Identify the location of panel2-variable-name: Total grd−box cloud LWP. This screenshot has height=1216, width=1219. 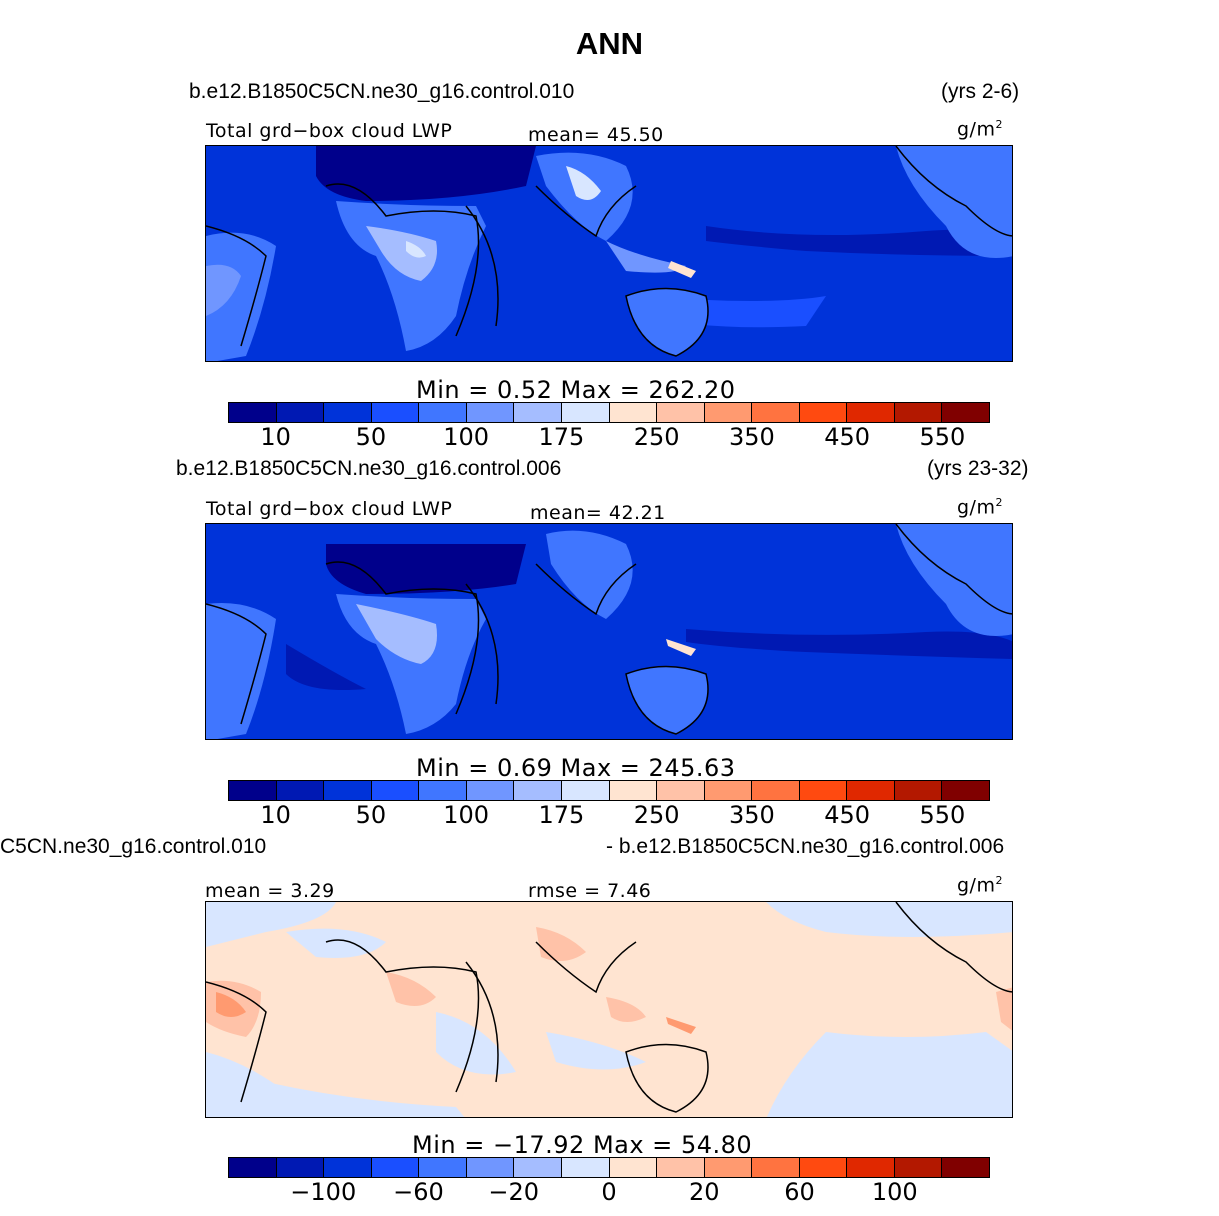
(329, 509).